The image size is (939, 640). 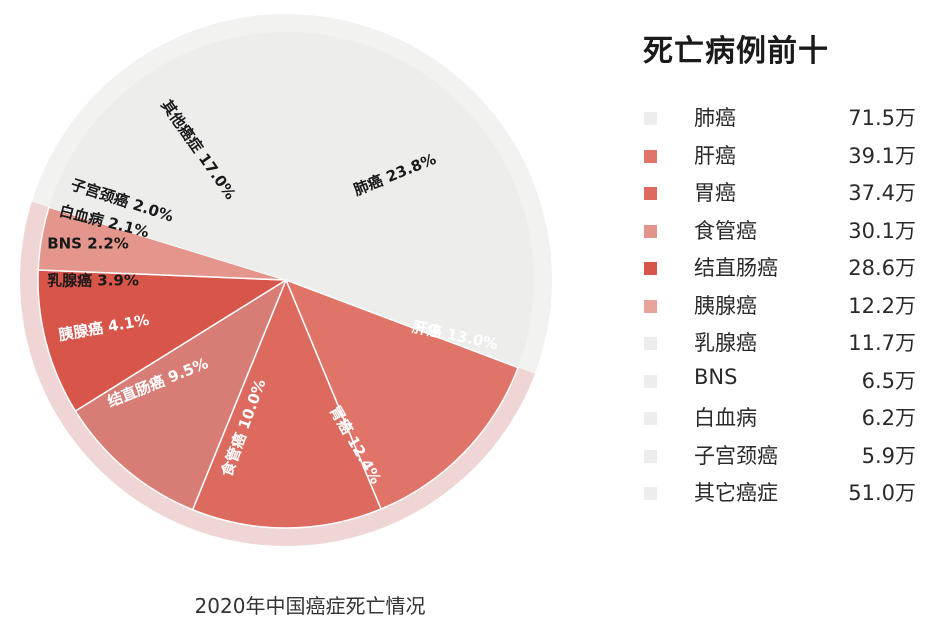 I want to click on legend-label: 结直肠癌, so click(x=736, y=268).